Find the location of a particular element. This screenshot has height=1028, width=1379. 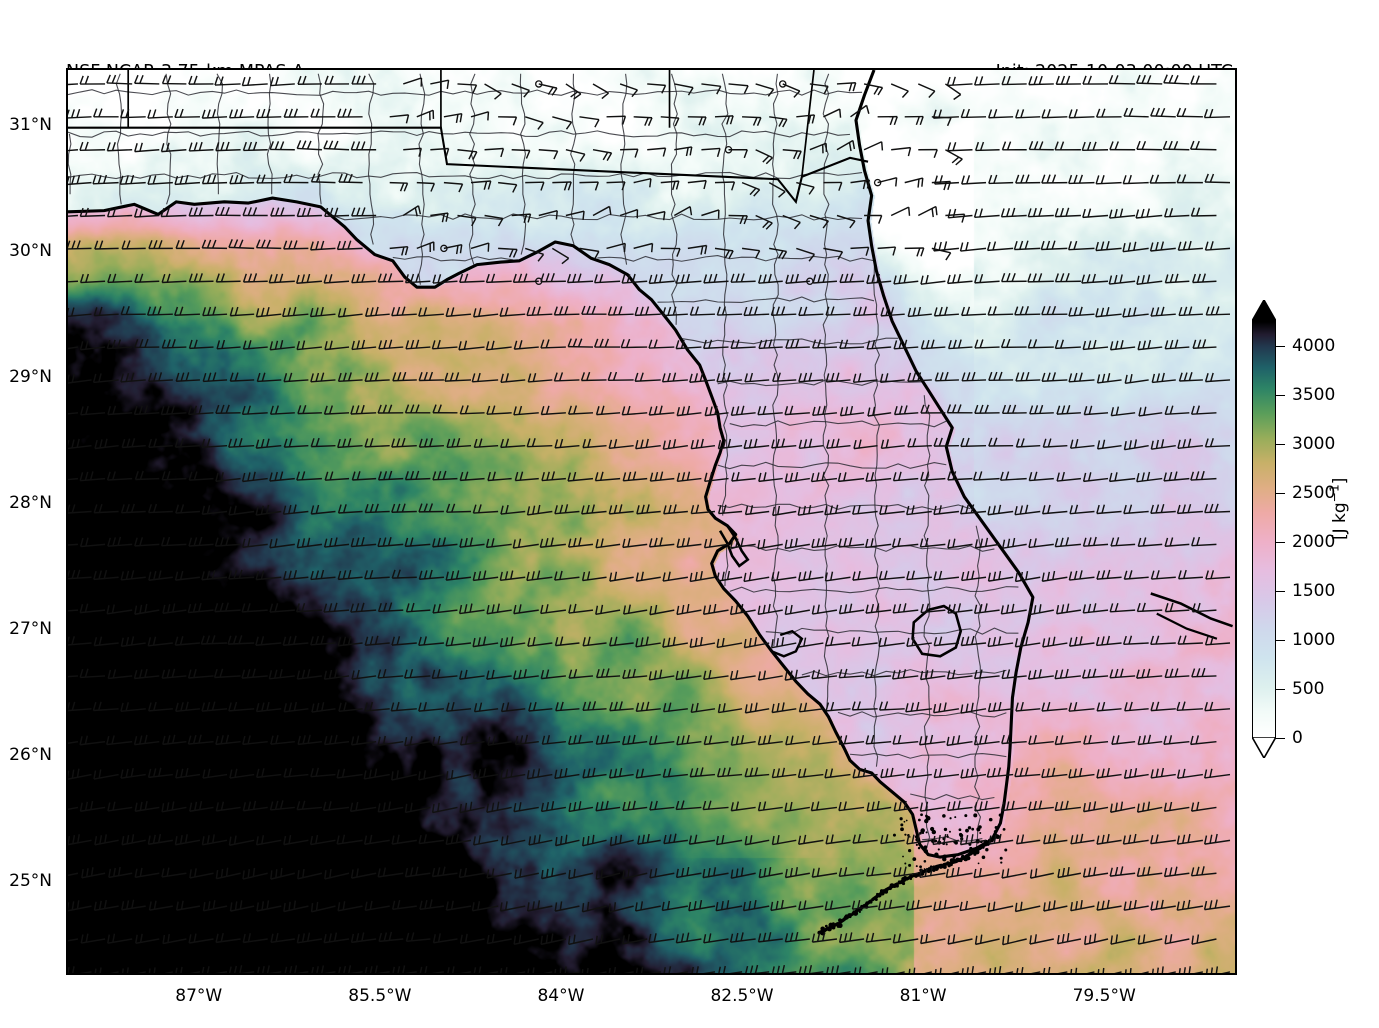

colorbar-tick-label-2: 3000 is located at coordinates (1314, 443).